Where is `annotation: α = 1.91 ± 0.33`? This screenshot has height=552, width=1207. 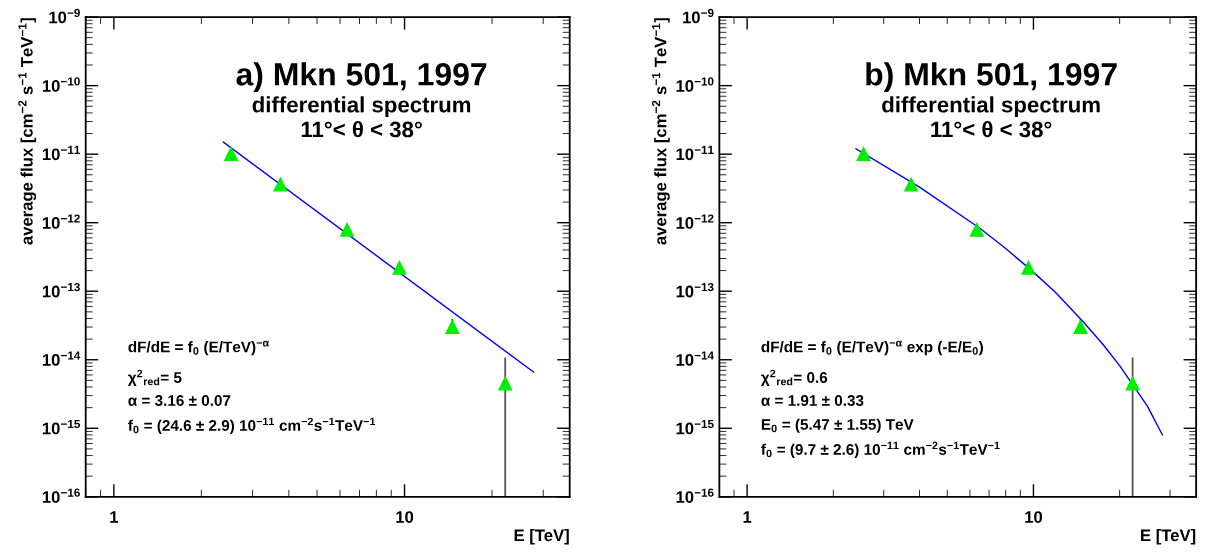
annotation: α = 1.91 ± 0.33 is located at coordinates (812, 400).